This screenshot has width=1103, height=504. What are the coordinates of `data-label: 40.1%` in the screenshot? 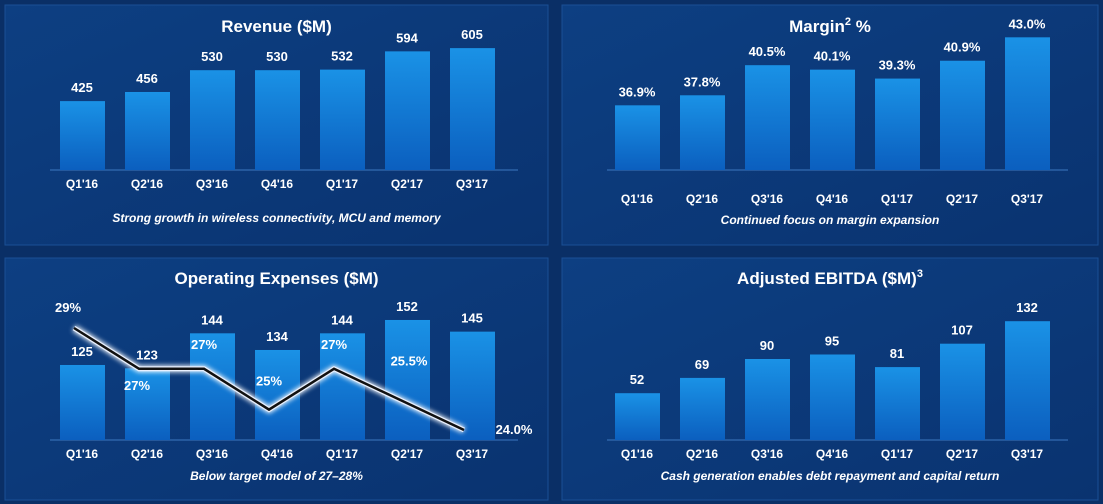 It's located at (832, 56).